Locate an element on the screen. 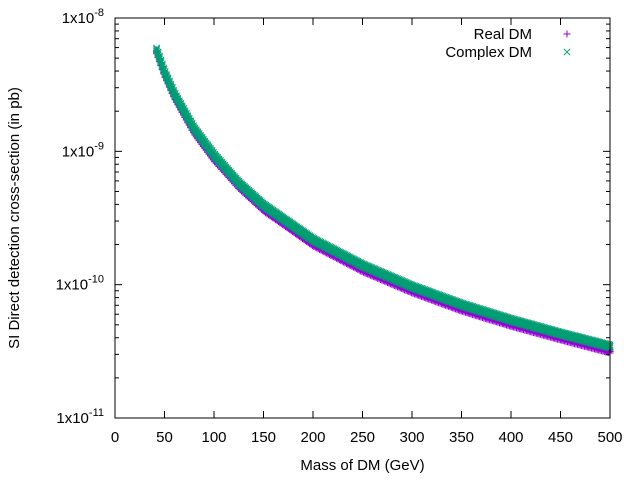 The width and height of the screenshot is (640, 480). y-tick-label: 1x10⁻¹⁰ is located at coordinates (80, 284).